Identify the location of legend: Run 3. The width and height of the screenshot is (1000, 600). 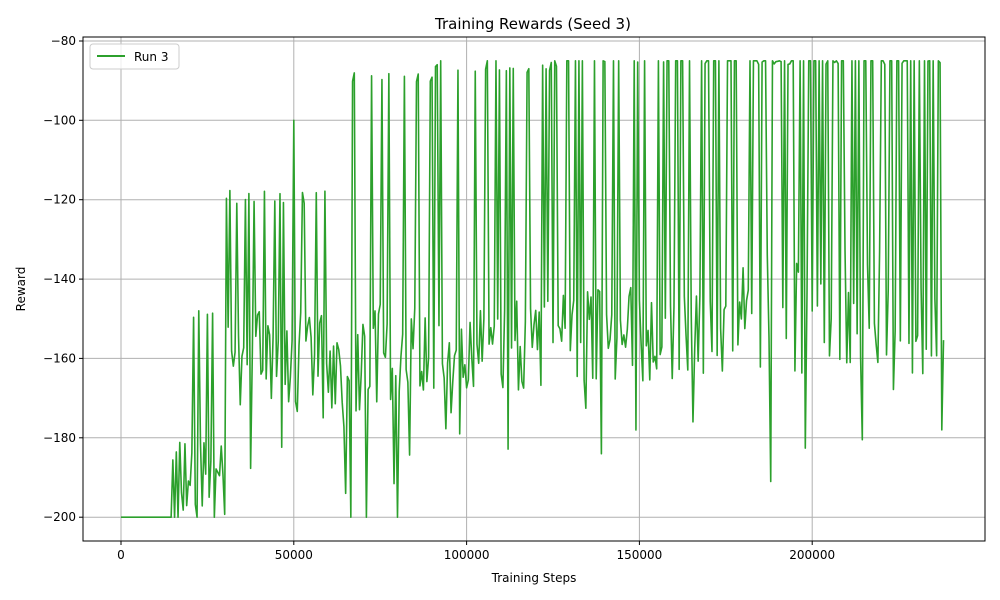
(134, 56).